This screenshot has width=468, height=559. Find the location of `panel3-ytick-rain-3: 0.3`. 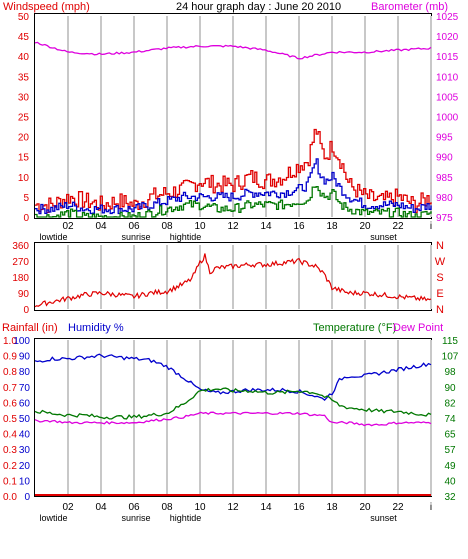

panel3-ytick-rain-3: 0.3 is located at coordinates (10, 450).